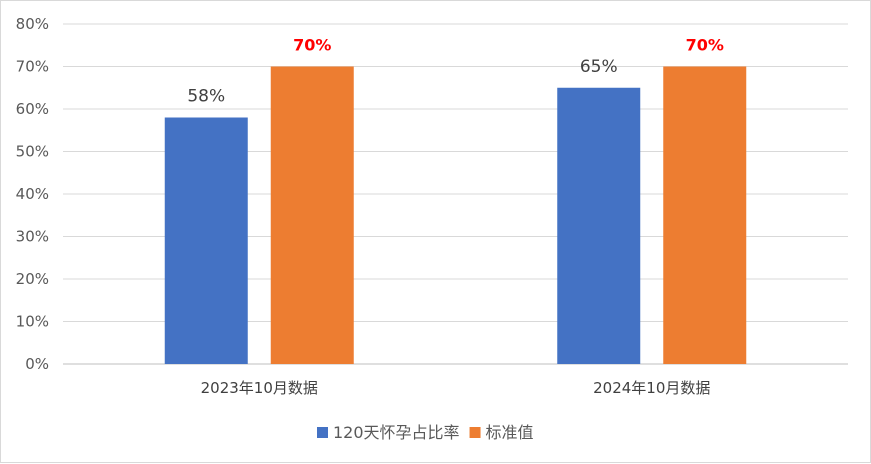  I want to click on y-tick-label: 30%, so click(32, 237).